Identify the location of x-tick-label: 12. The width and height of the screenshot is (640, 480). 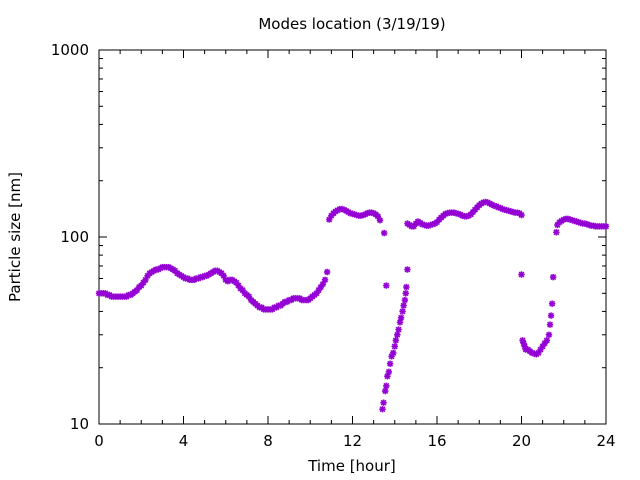
(352, 441).